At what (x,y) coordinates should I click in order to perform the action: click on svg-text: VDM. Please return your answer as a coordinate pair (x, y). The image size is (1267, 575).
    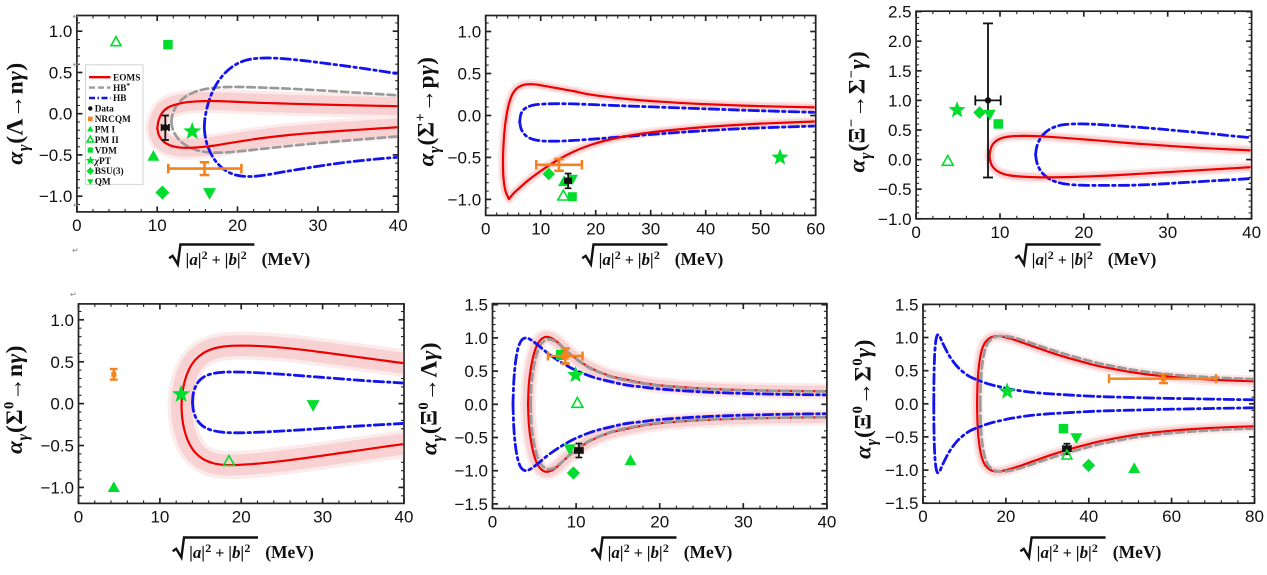
    Looking at the image, I should click on (106, 151).